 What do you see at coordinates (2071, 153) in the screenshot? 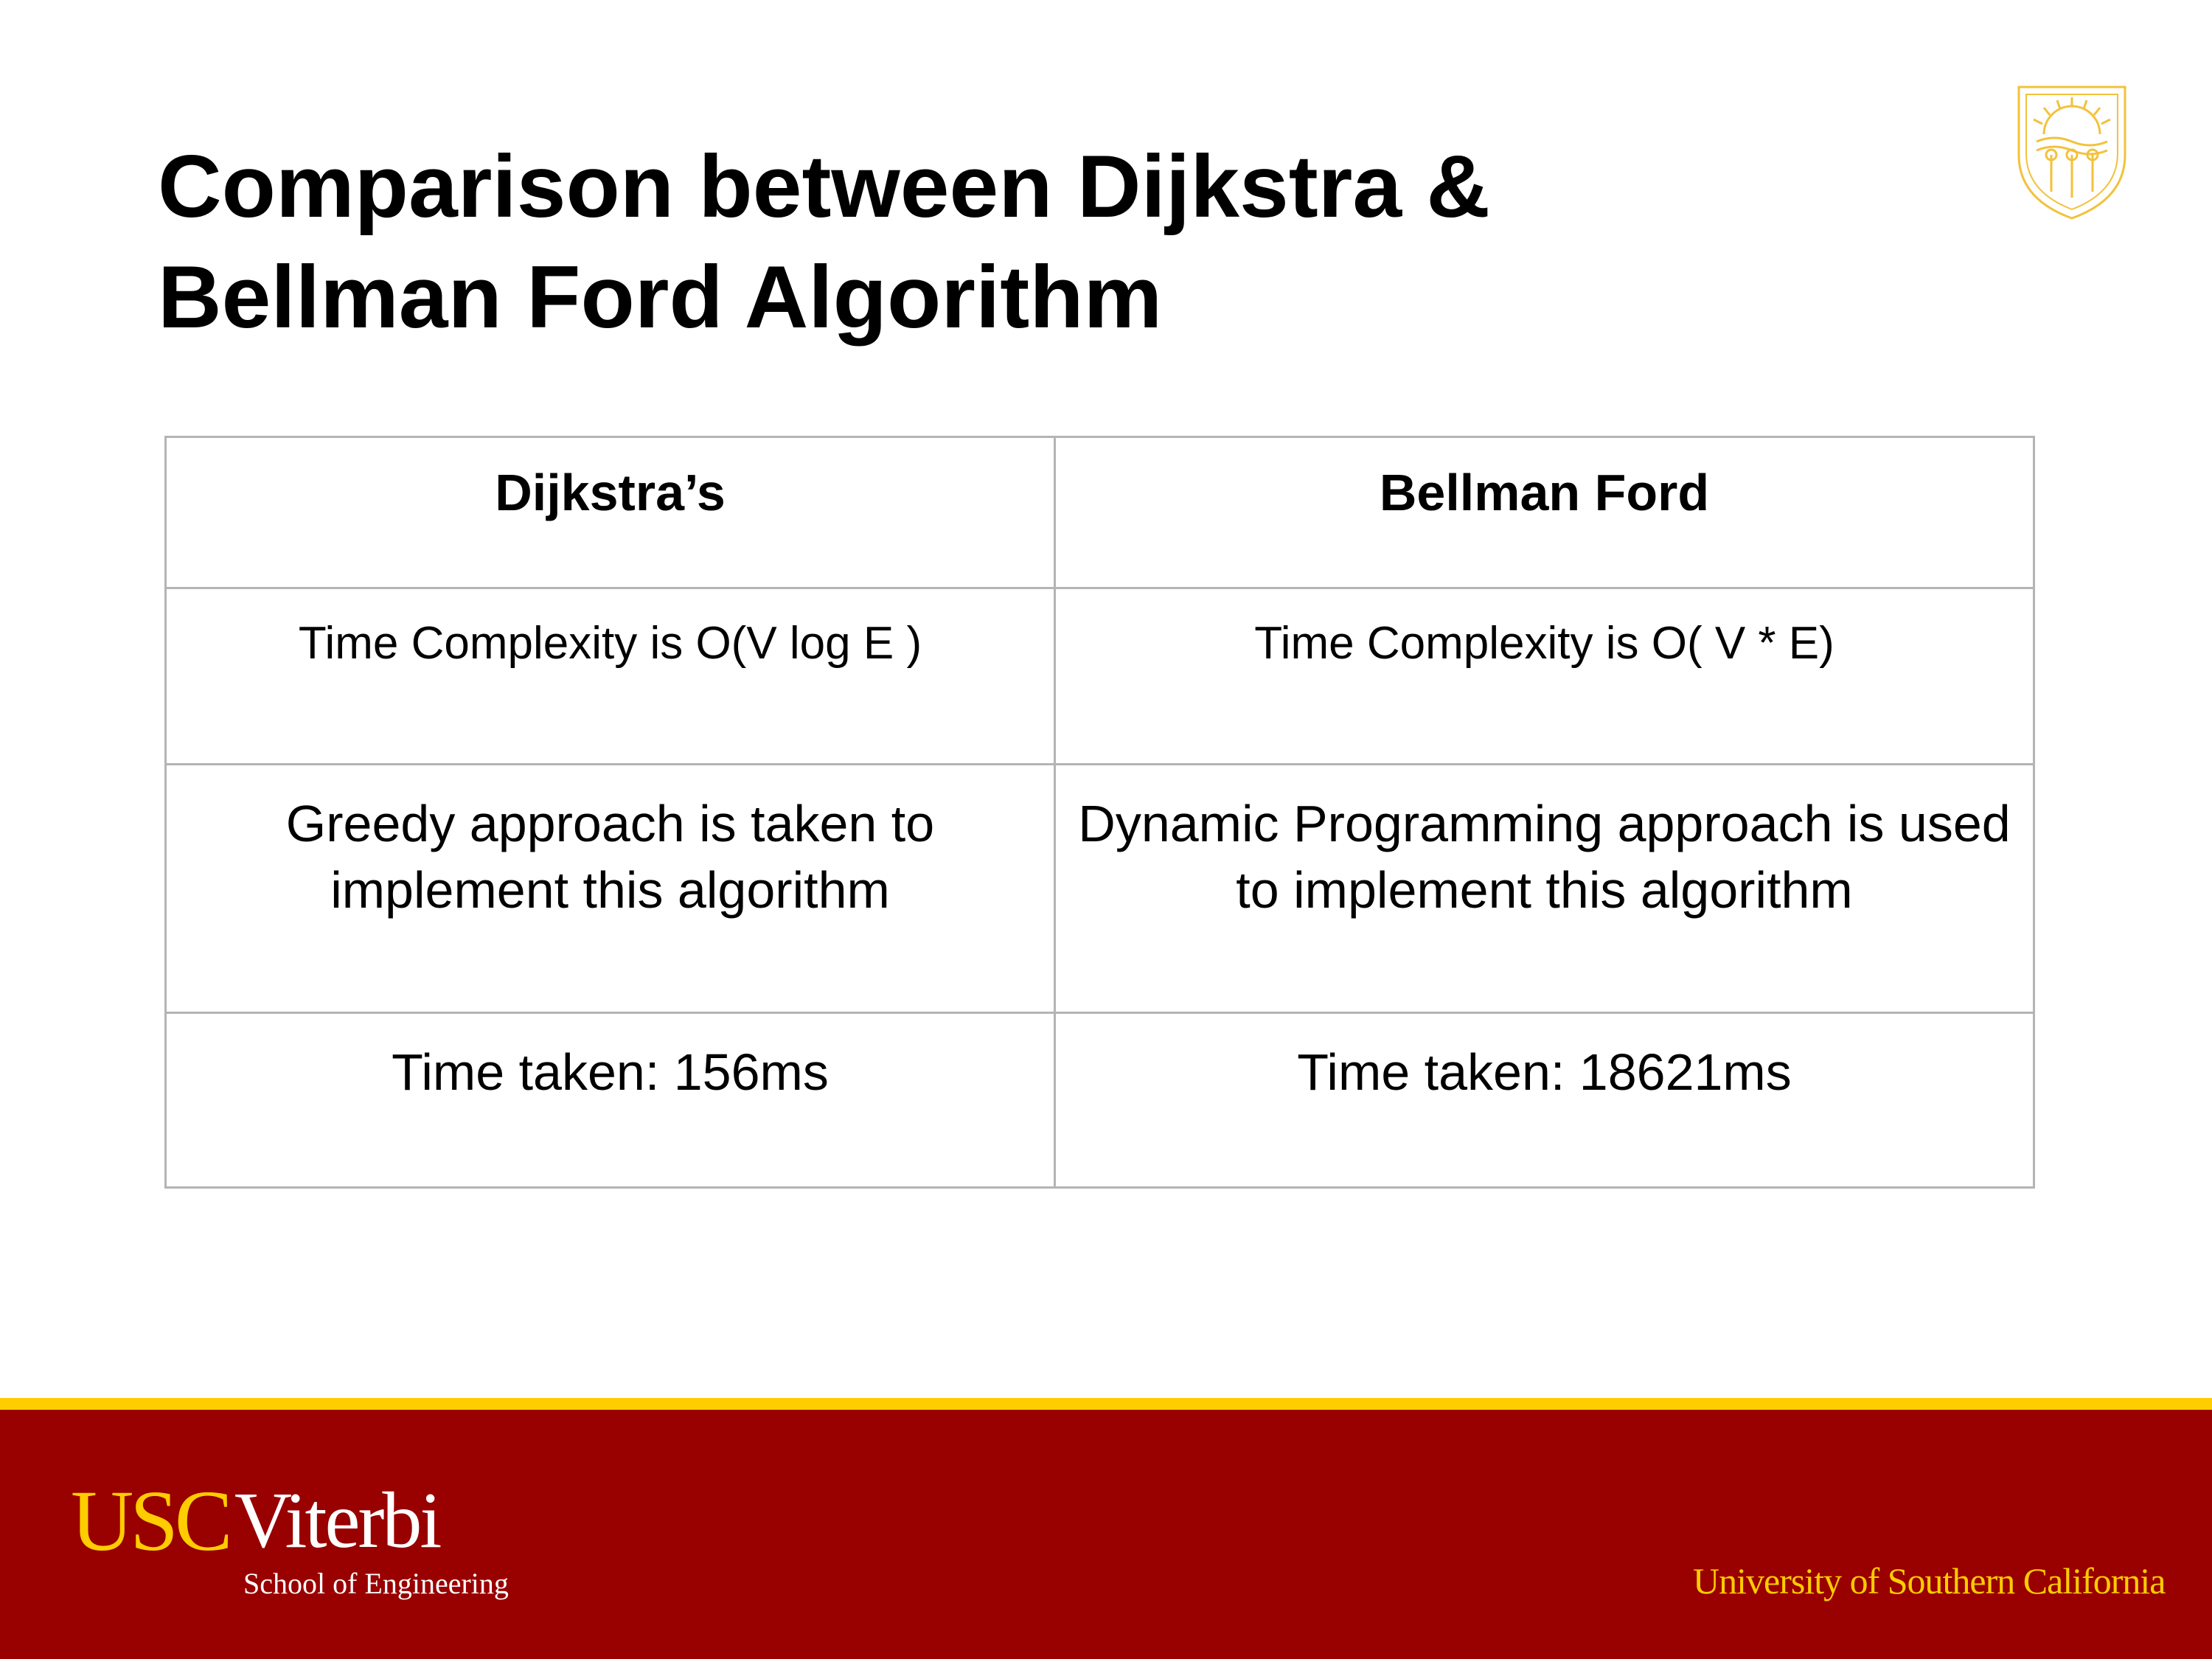
I see `usc-seal-icon` at bounding box center [2071, 153].